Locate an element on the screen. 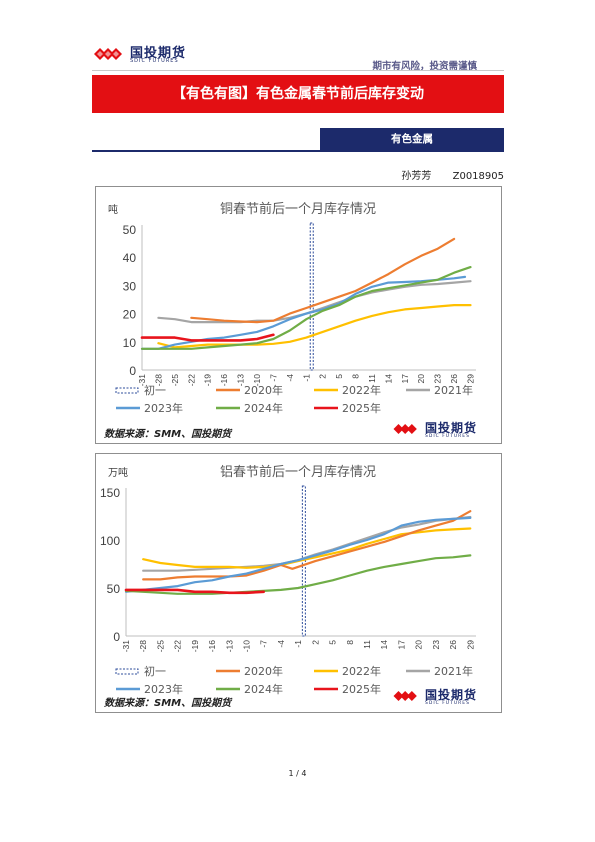 Image resolution: width=595 pixels, height=842 pixels. chart-title: 铝春节前后一个月库存情况 is located at coordinates (298, 472).